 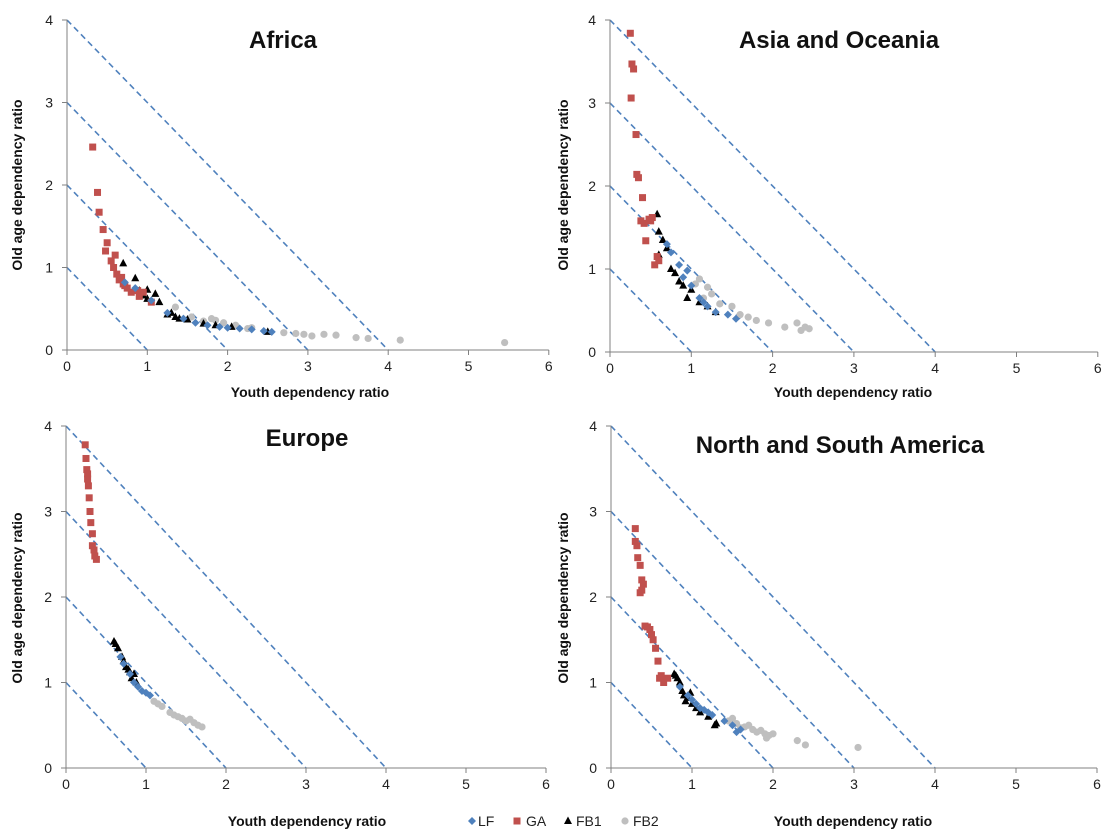 I want to click on legend-item-ga: GA, so click(x=530, y=821).